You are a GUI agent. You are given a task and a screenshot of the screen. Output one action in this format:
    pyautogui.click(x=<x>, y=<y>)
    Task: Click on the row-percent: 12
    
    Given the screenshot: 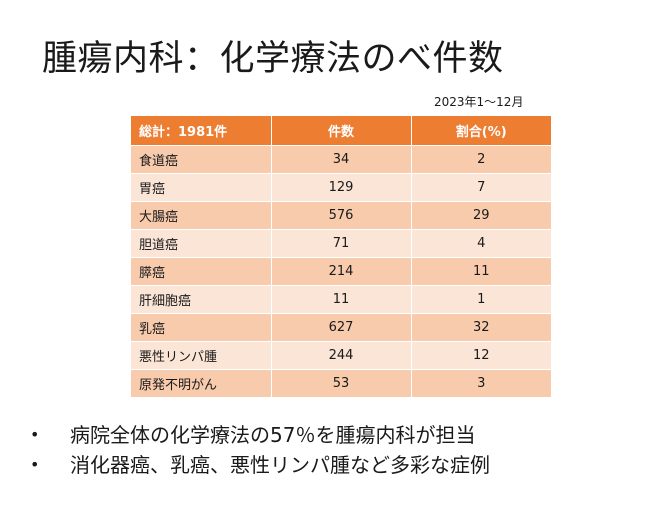 What is the action you would take?
    pyautogui.click(x=481, y=355)
    